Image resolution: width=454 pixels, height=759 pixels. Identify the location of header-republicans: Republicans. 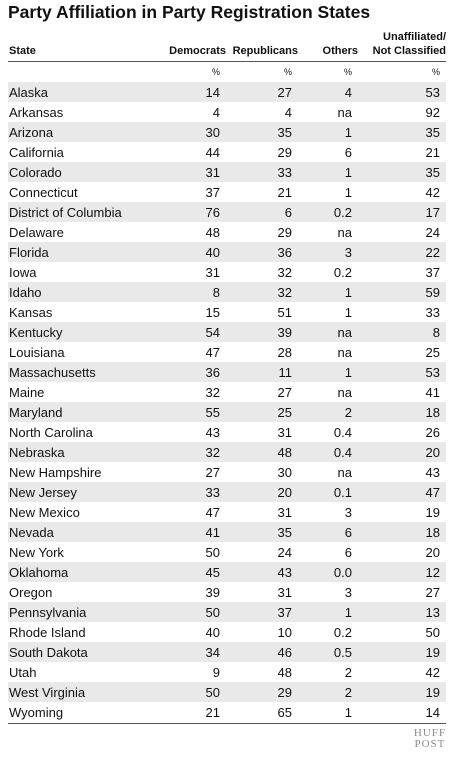
(265, 51).